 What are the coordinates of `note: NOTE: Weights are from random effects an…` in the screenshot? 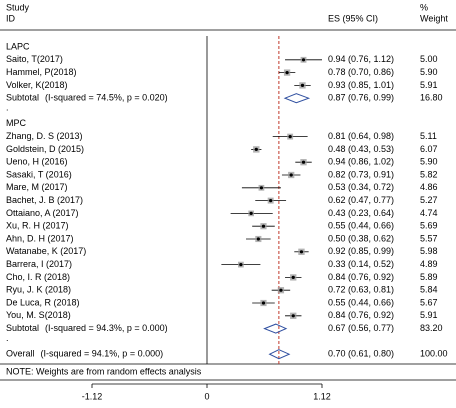 It's located at (104, 371).